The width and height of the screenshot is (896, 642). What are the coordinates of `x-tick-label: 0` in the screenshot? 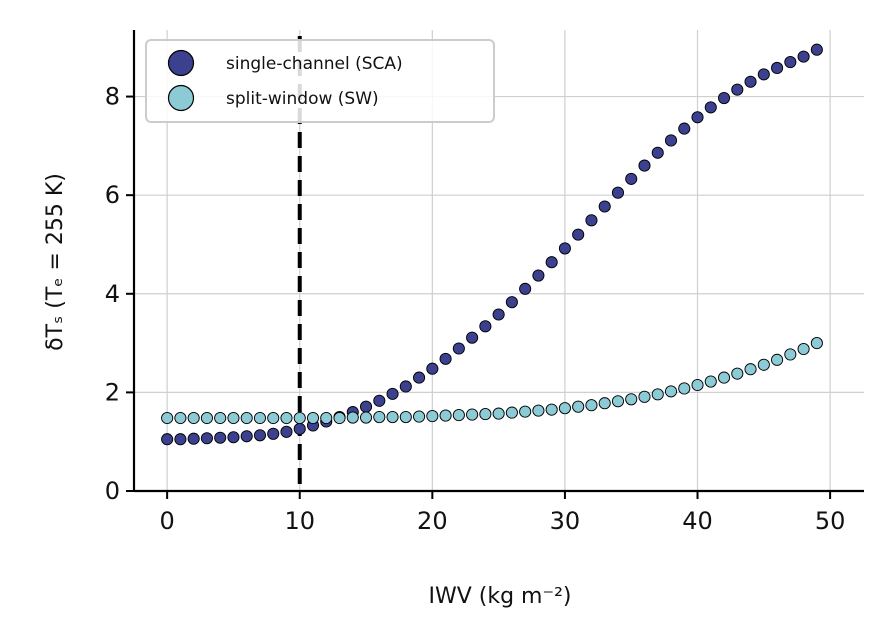 It's located at (167, 521).